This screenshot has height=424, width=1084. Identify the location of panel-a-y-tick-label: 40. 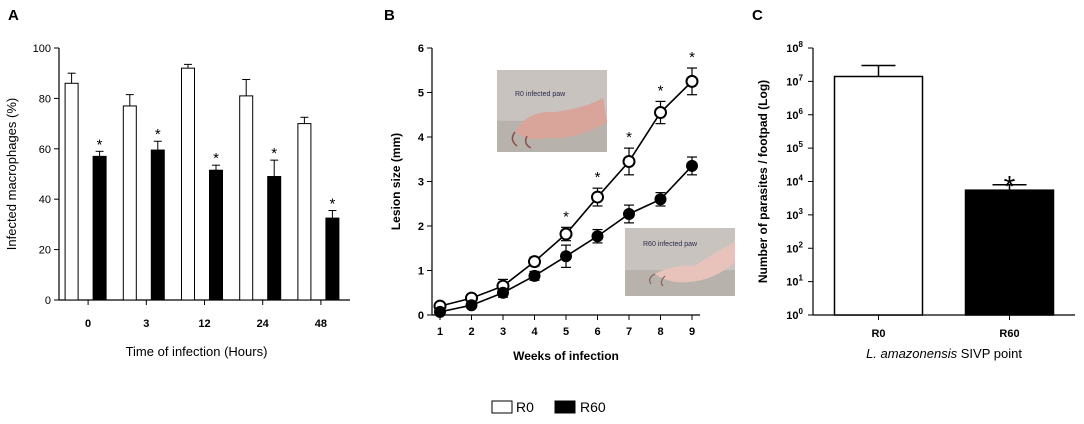
(45, 200).